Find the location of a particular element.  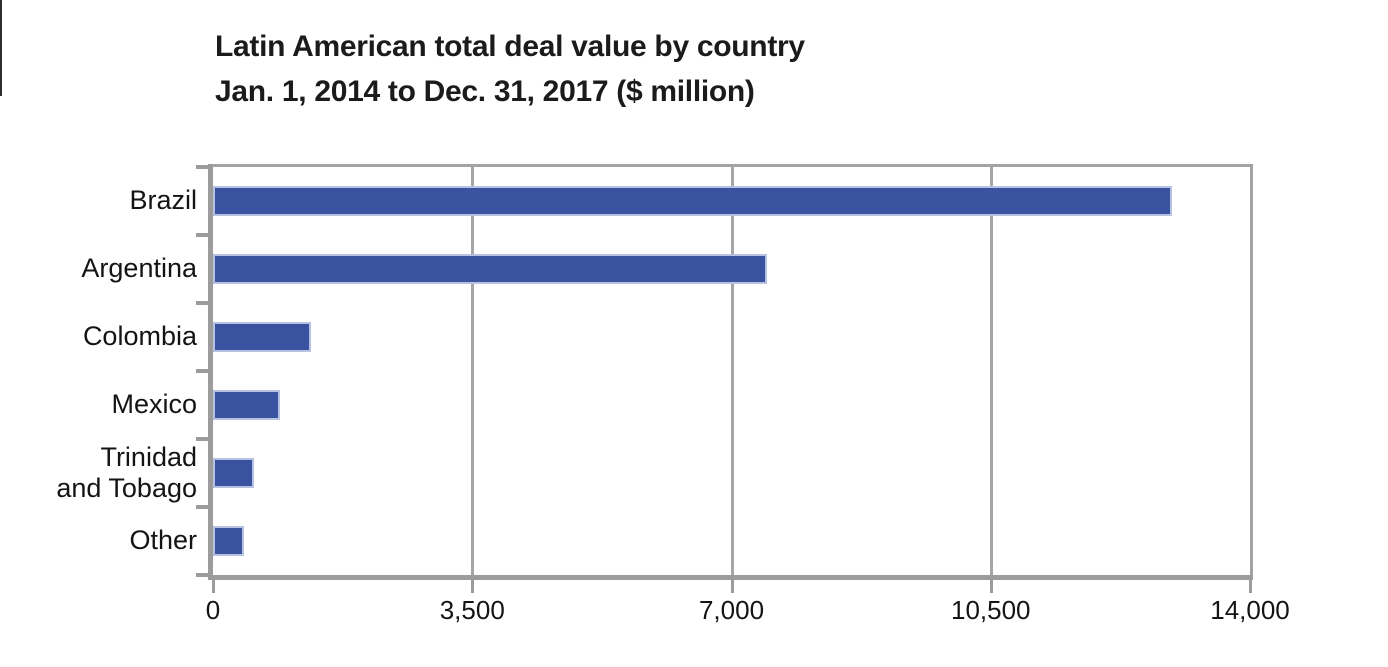

bar-row-colombia is located at coordinates (731, 337).